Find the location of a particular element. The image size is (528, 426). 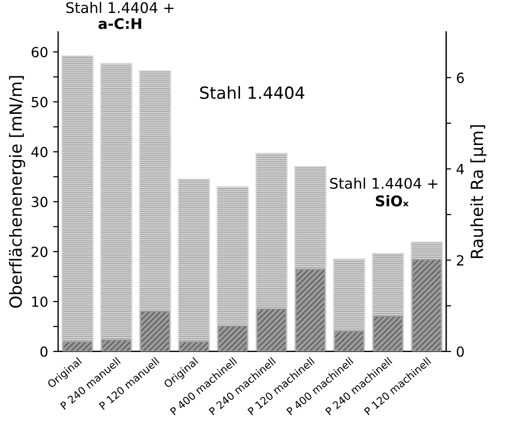

y-tick-label: 40 is located at coordinates (39, 152).